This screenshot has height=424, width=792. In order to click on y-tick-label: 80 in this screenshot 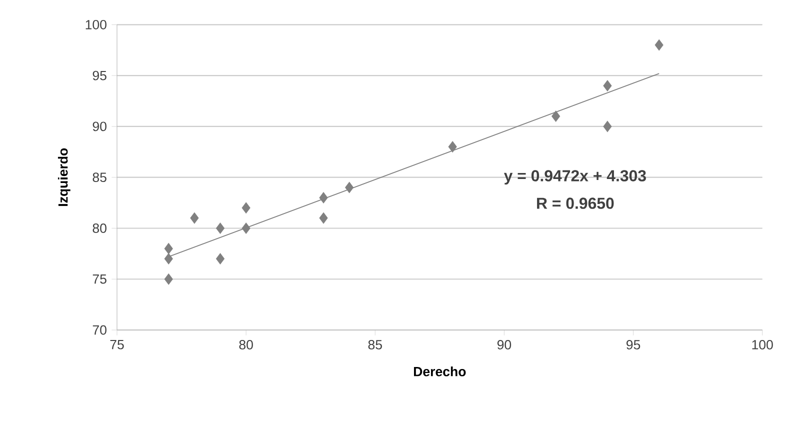, I will do `click(99, 228)`.